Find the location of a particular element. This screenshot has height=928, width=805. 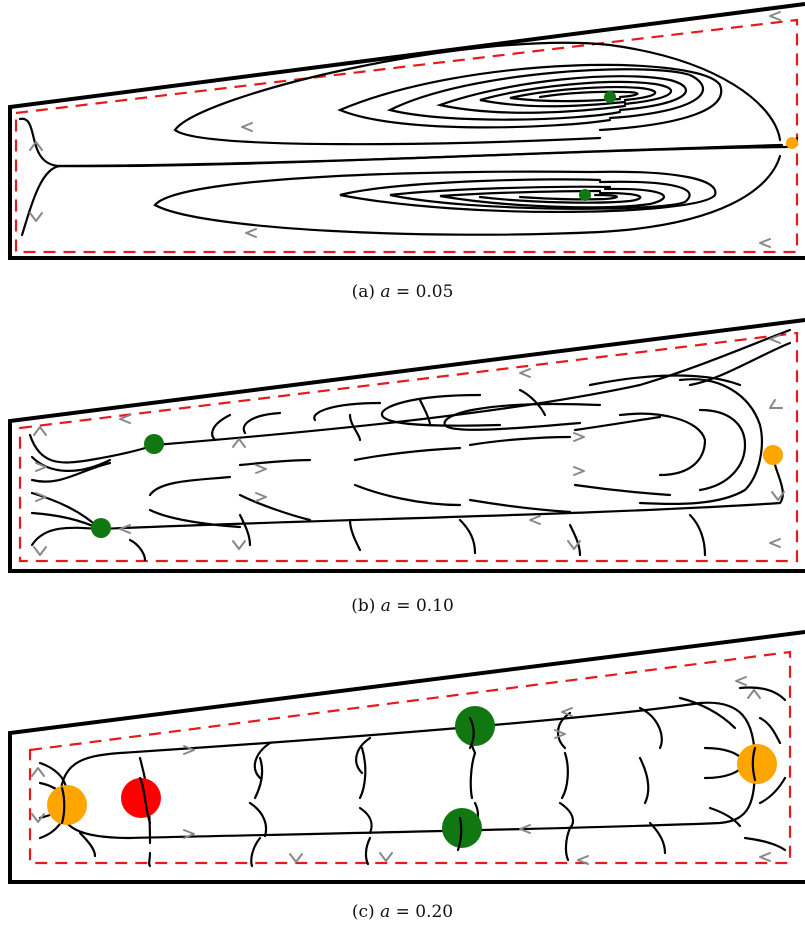

caption-a-suffix: = 0.05 is located at coordinates (422, 292).